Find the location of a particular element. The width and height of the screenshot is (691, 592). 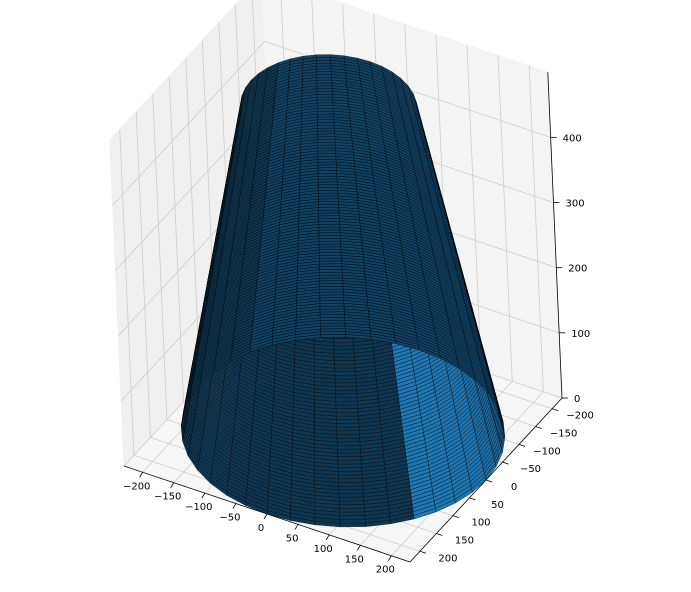

x-tick-label: −100 is located at coordinates (198, 507).